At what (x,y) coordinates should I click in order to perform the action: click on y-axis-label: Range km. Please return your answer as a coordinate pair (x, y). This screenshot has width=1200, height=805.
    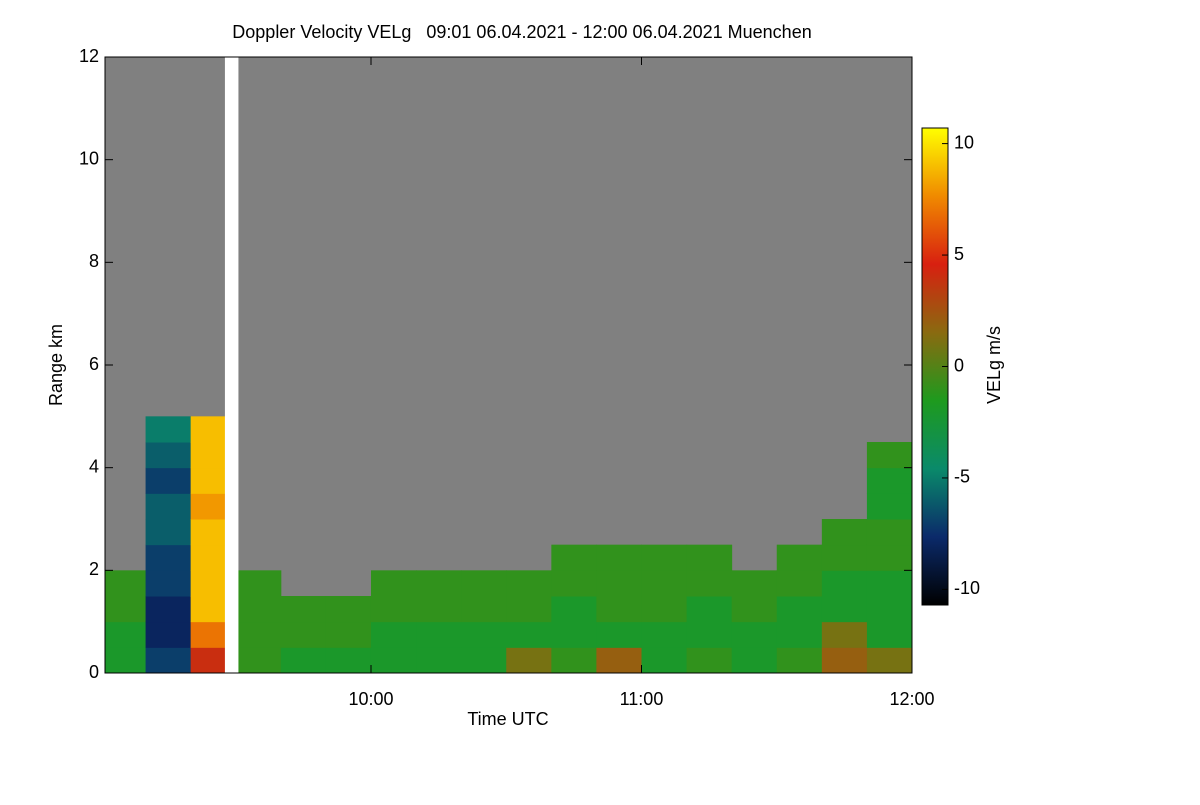
    Looking at the image, I should click on (56, 365).